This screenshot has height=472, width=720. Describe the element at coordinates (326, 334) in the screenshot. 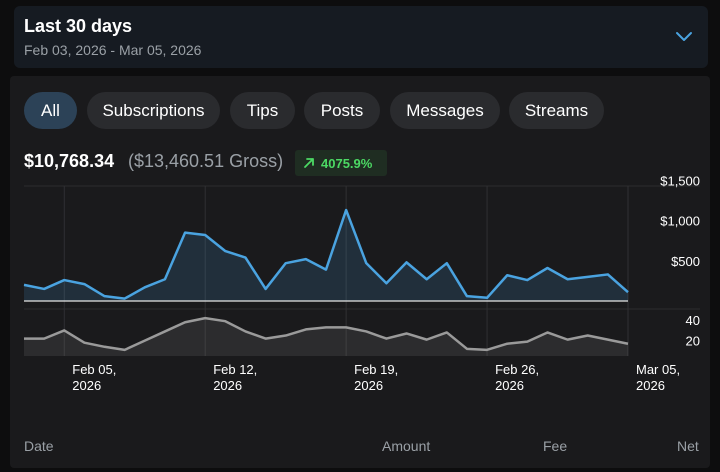

I see `sub-series-line` at that location.